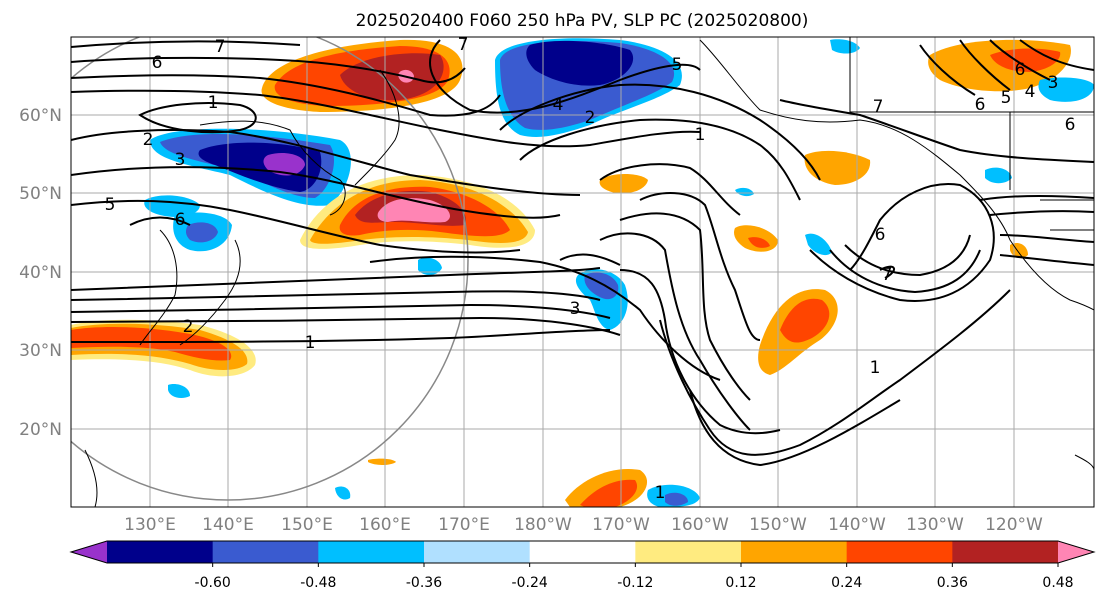 The height and width of the screenshot is (605, 1105). What do you see at coordinates (464, 525) in the screenshot?
I see `lon-label: 170°E` at bounding box center [464, 525].